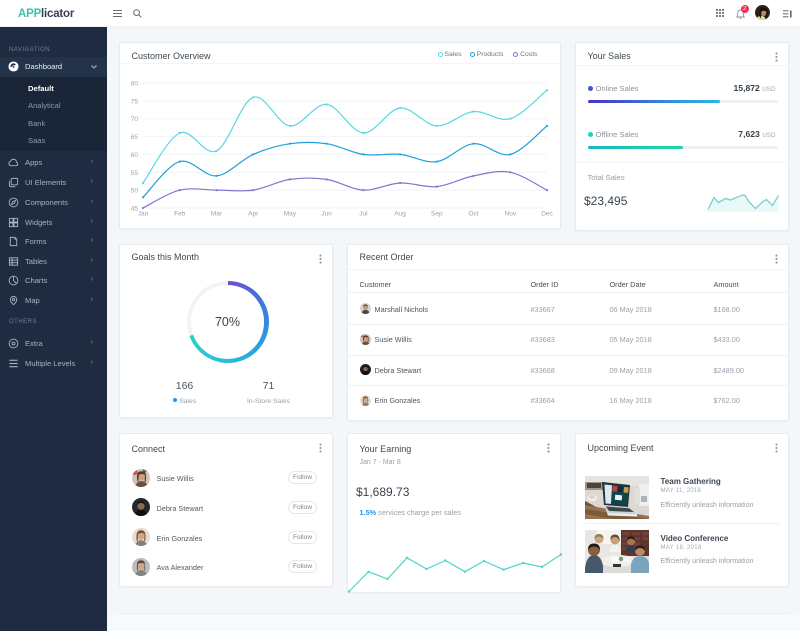  I want to click on svg-text: Apr, so click(253, 214).